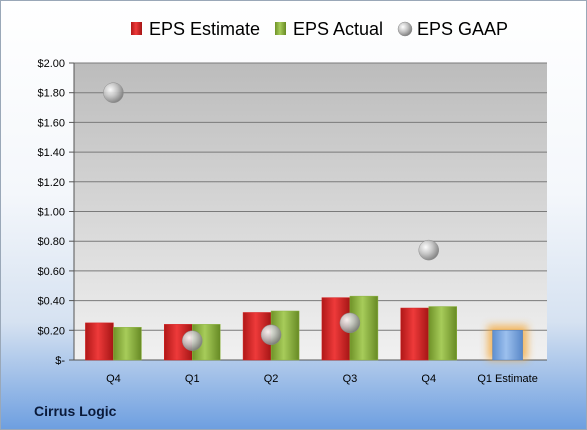 This screenshot has height=430, width=587. What do you see at coordinates (51, 64) in the screenshot?
I see `y-tick-label: $2.00` at bounding box center [51, 64].